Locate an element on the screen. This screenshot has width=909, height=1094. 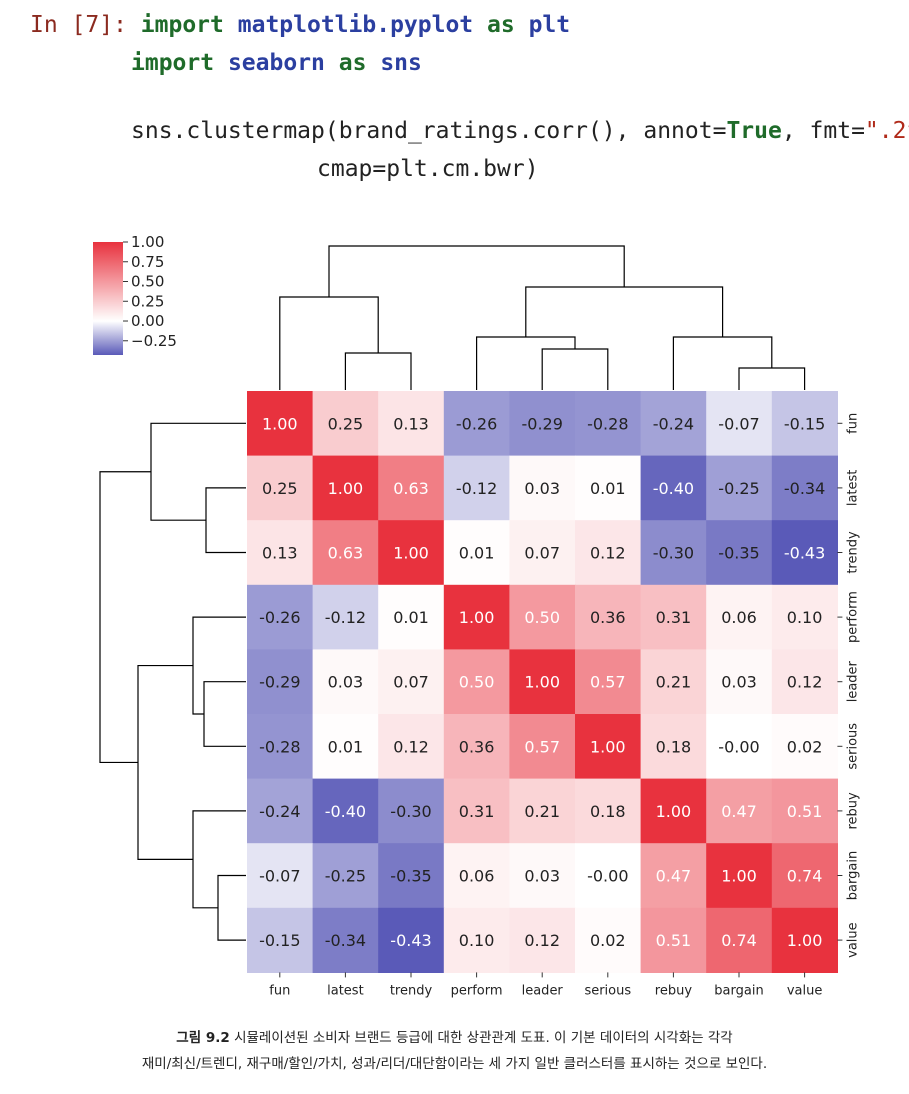
cell-annotation-perform-fun: -0.26 is located at coordinates (279, 617).